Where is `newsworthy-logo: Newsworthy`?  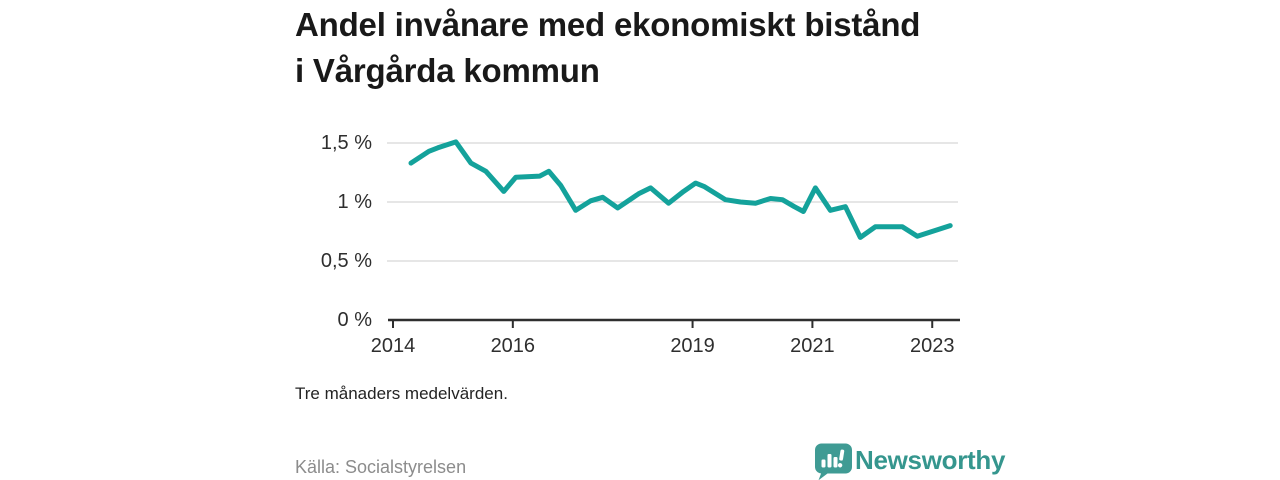 newsworthy-logo: Newsworthy is located at coordinates (908, 460).